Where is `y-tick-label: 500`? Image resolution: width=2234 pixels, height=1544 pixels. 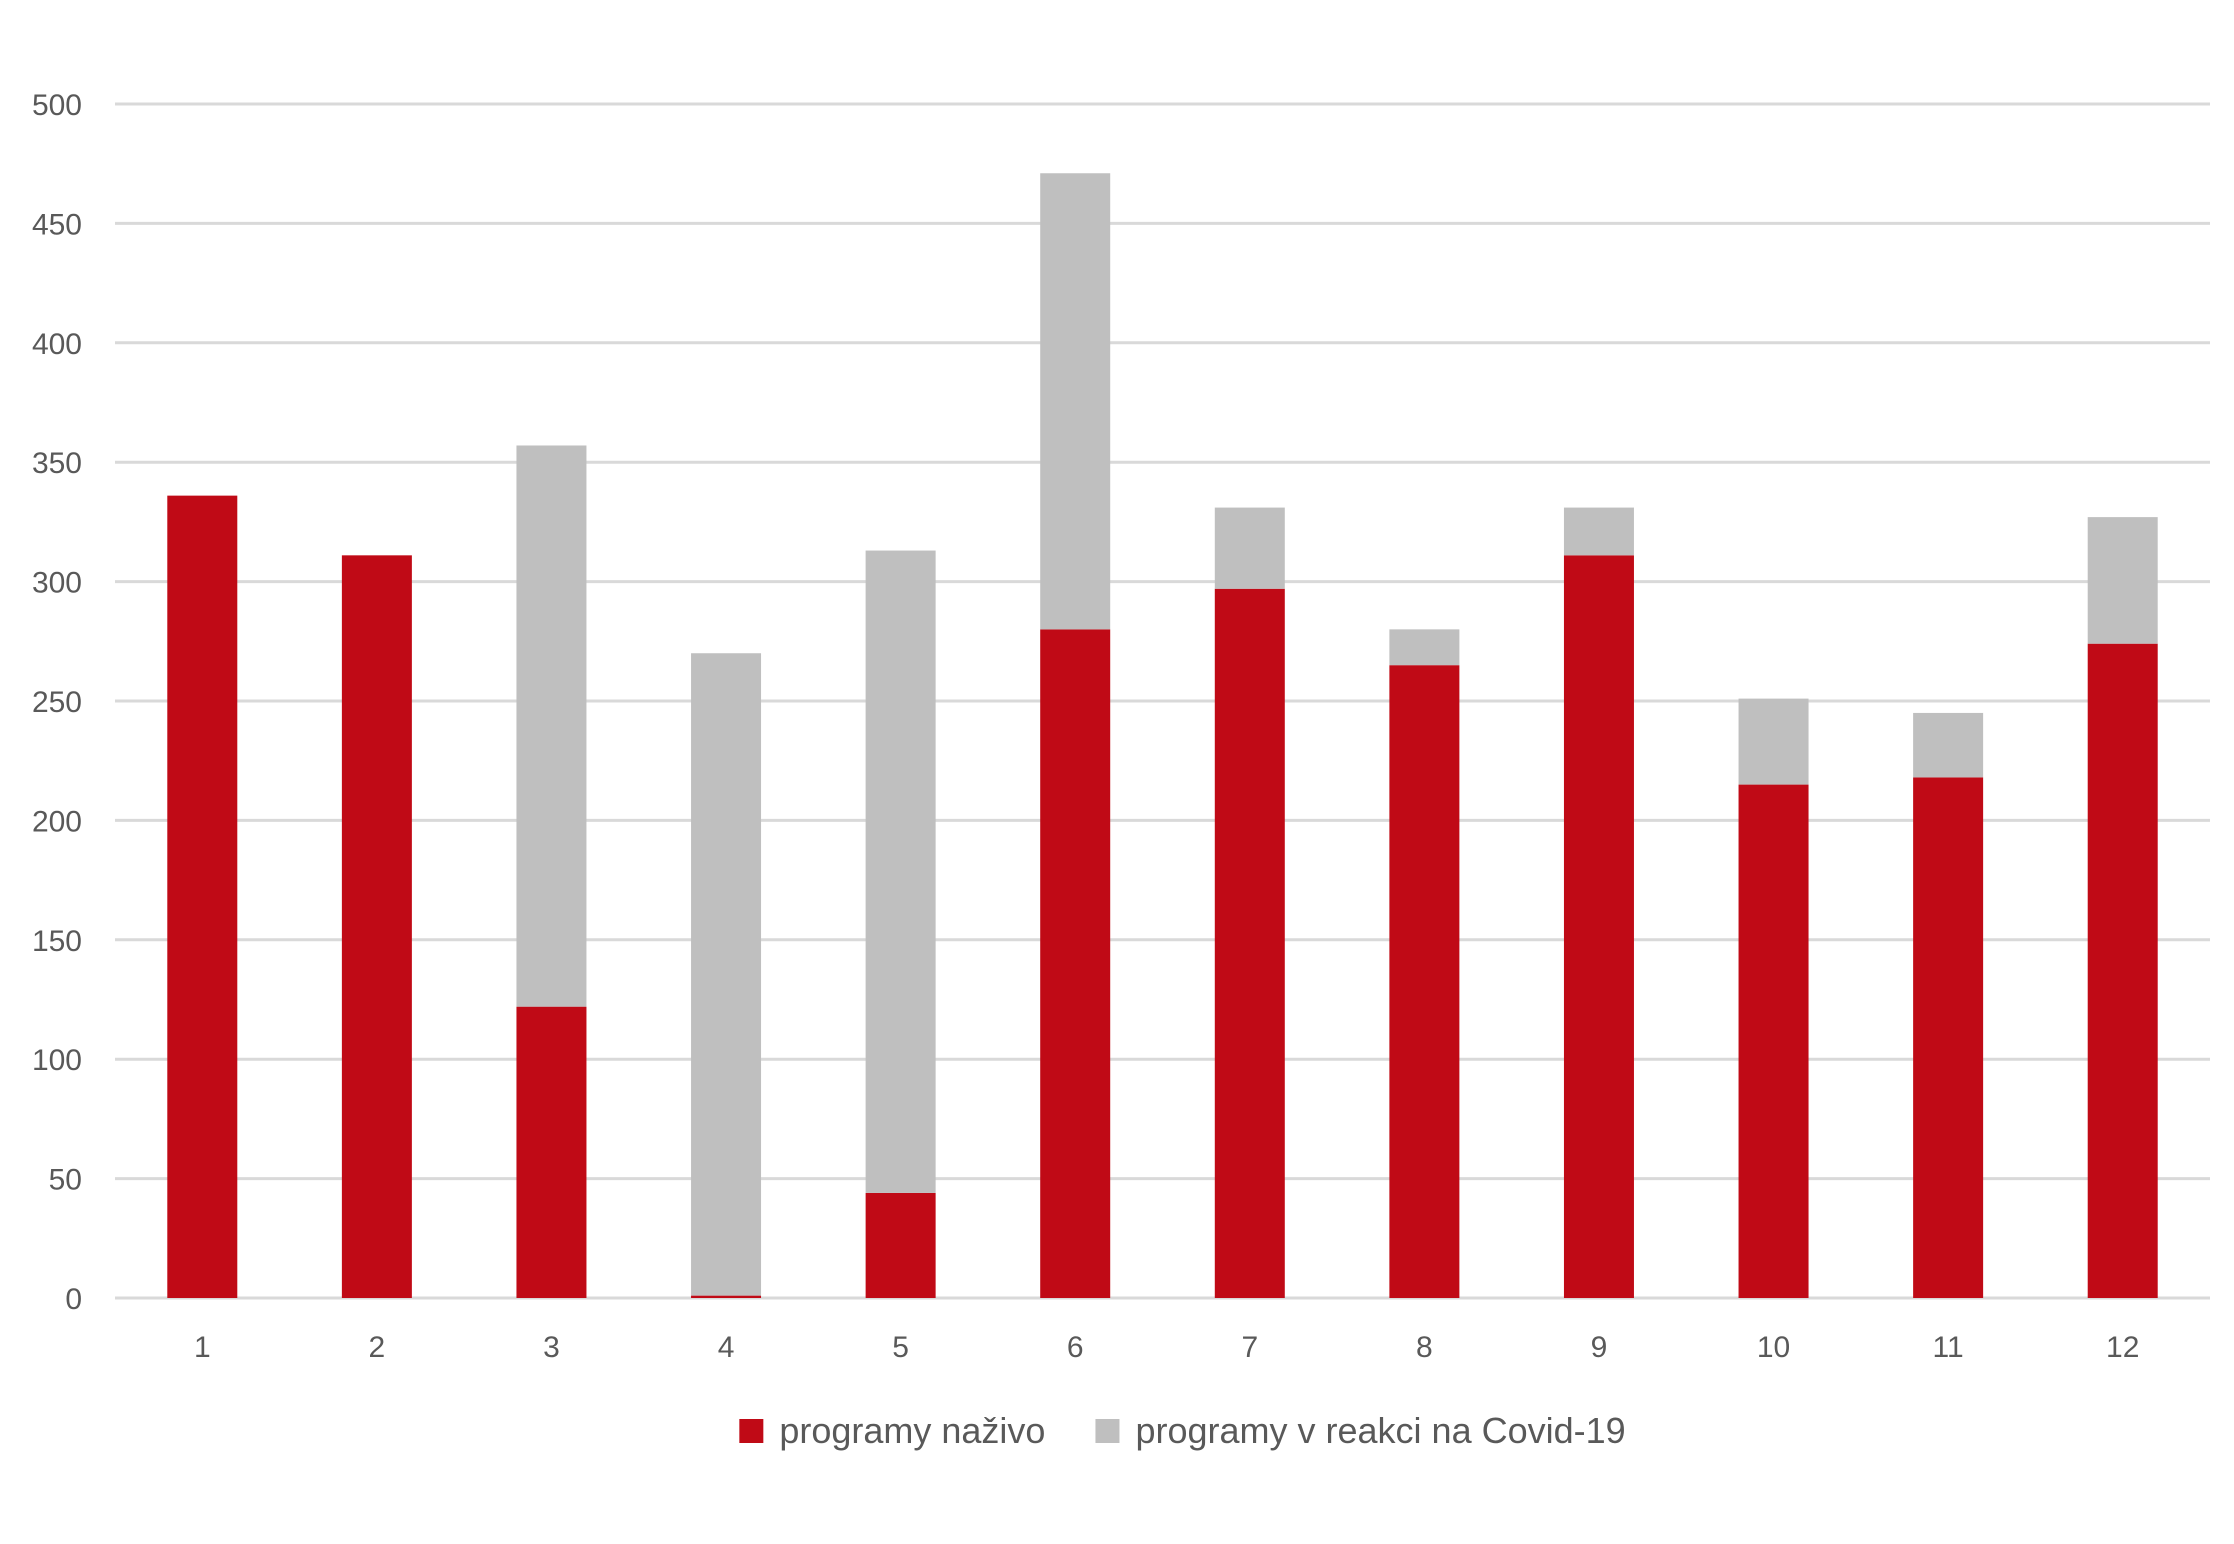
y-tick-label: 500 is located at coordinates (57, 105).